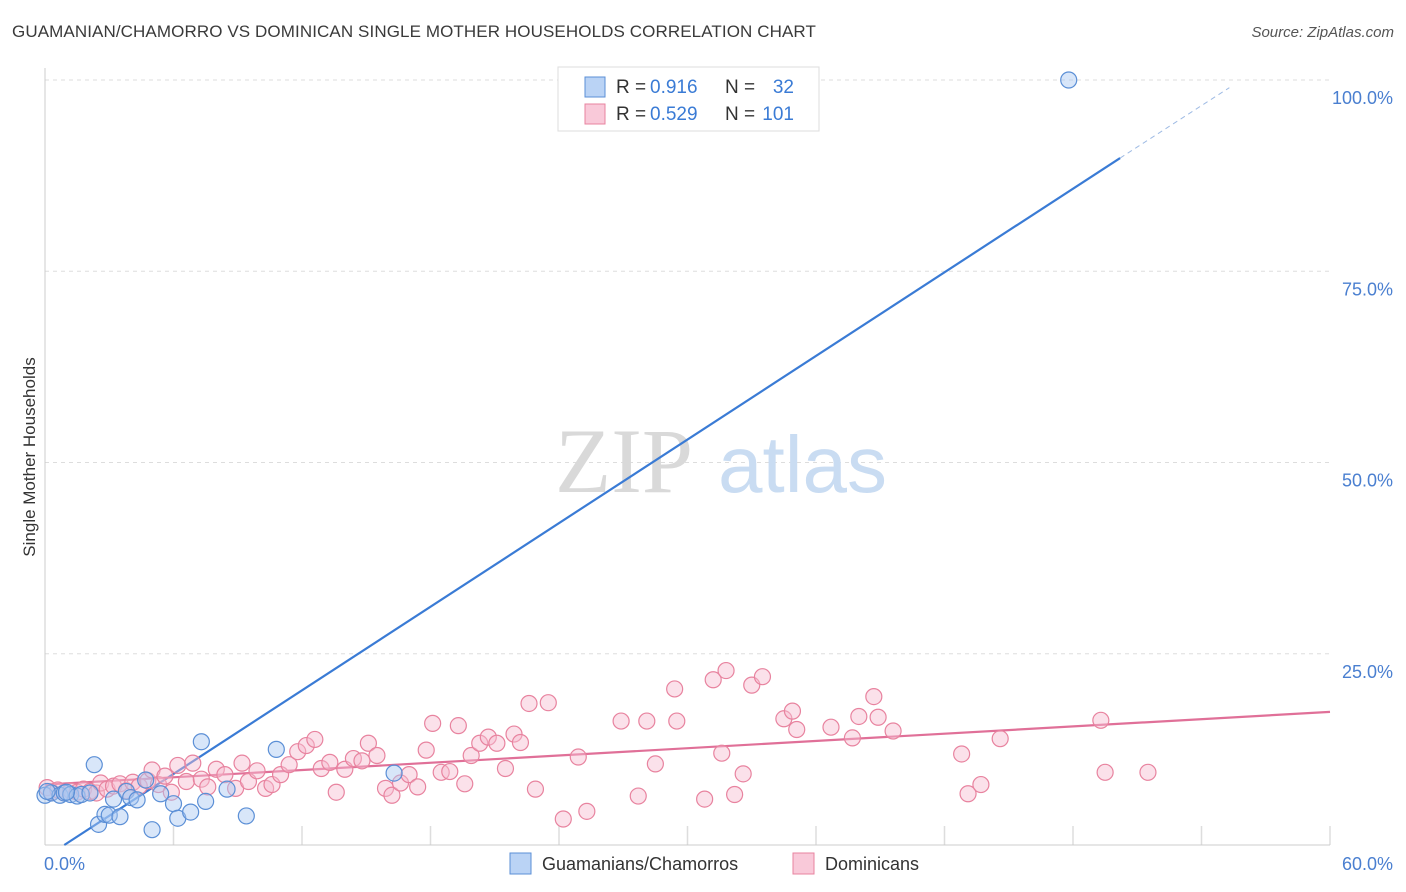 The height and width of the screenshot is (892, 1406). I want to click on y-tick-labels: 25.0% 50.0% 75.0% 100.0%, so click(1362, 385).